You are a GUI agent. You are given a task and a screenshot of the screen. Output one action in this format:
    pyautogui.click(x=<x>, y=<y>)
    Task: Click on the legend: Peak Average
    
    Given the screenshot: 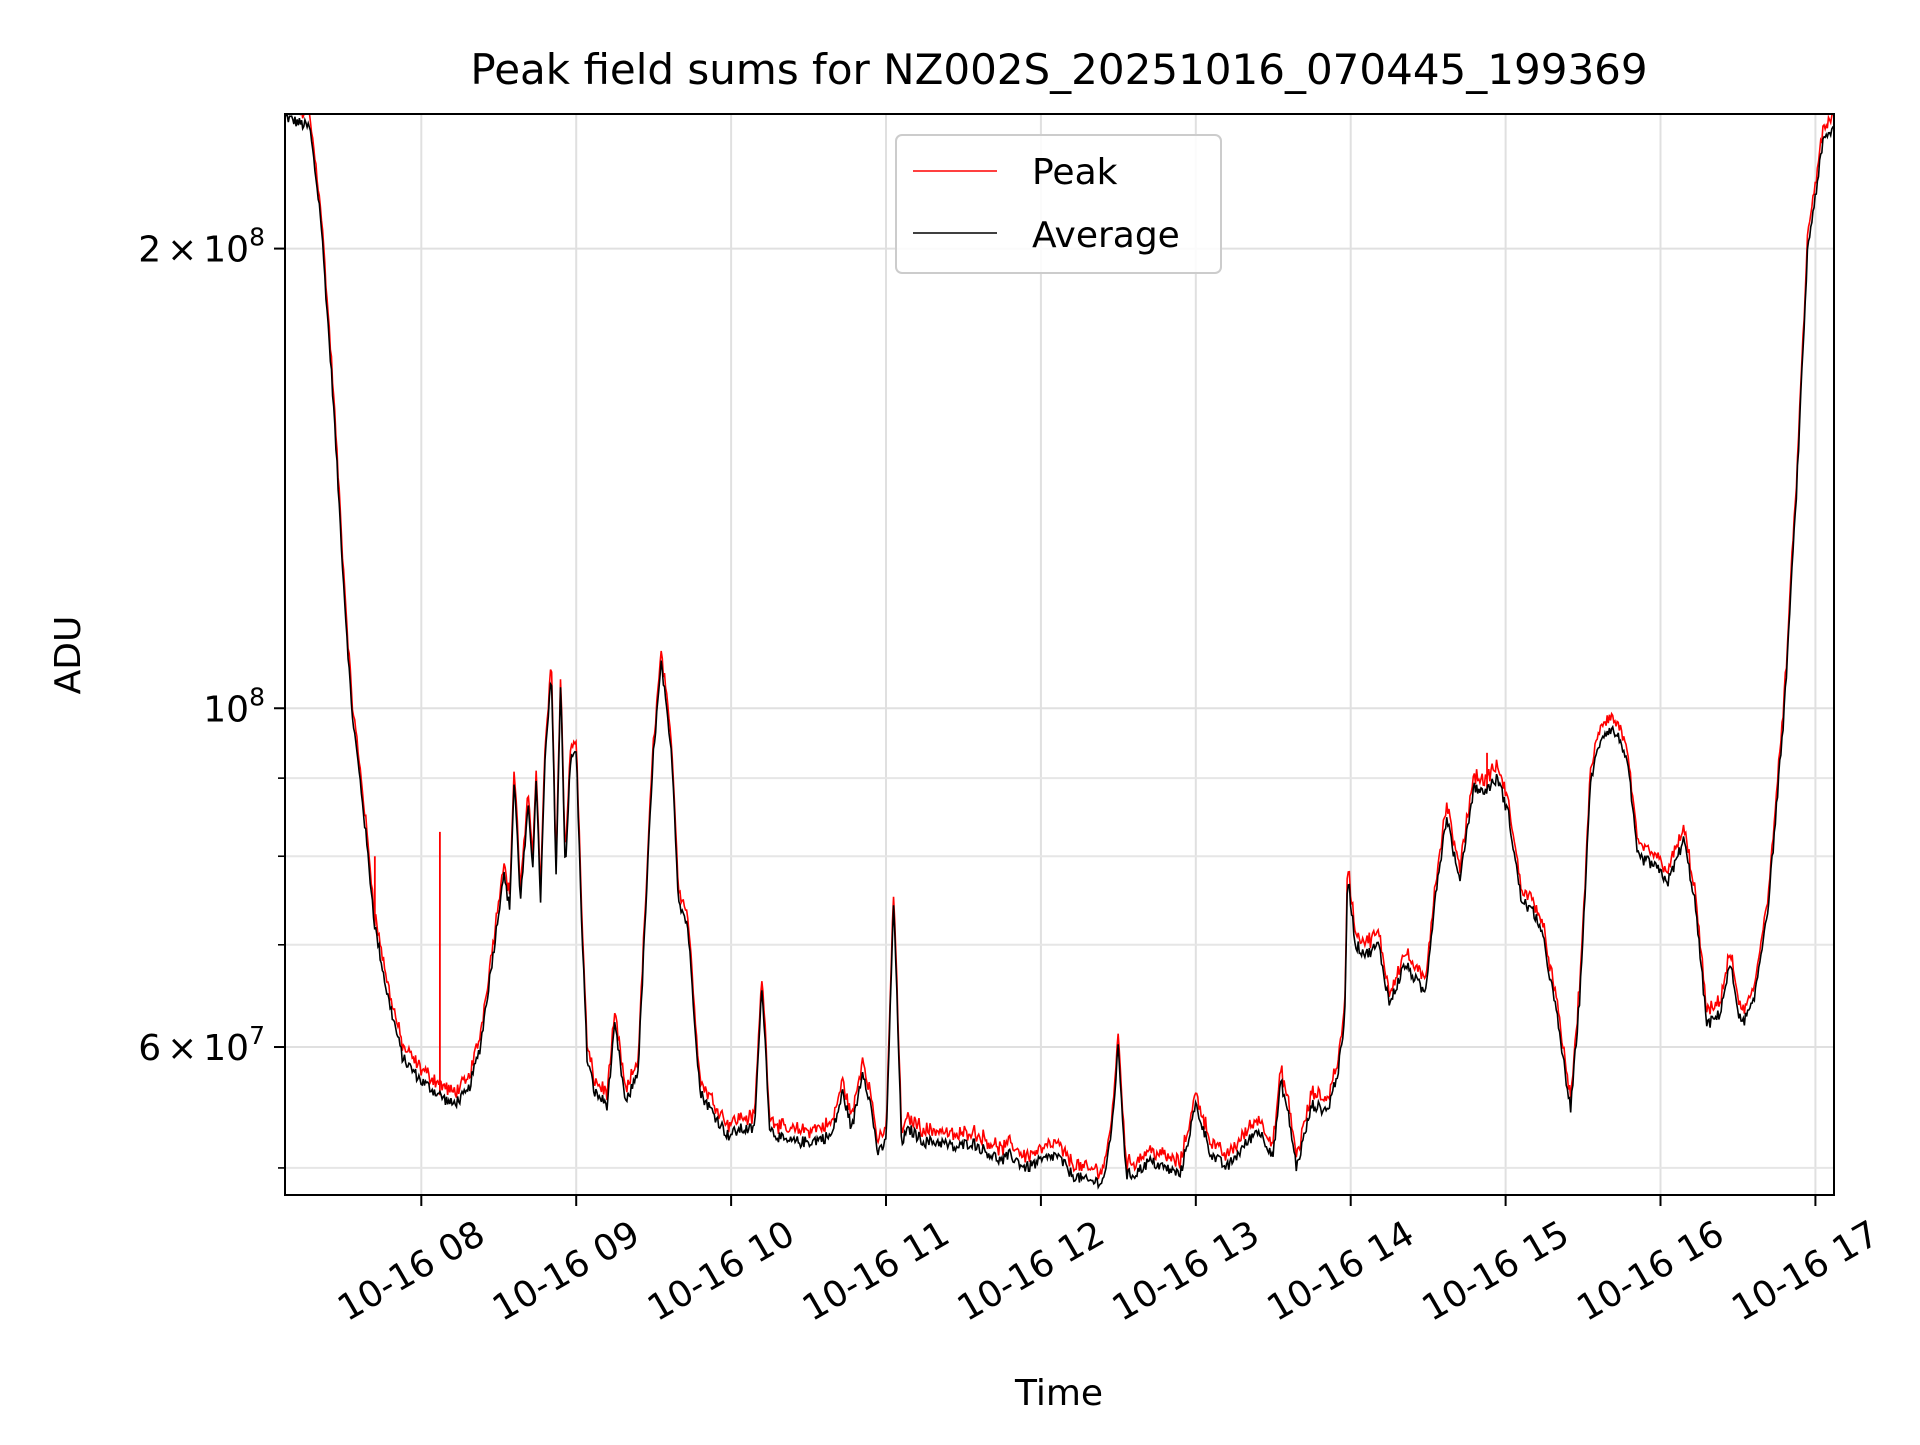 What is the action you would take?
    pyautogui.click(x=1058, y=204)
    